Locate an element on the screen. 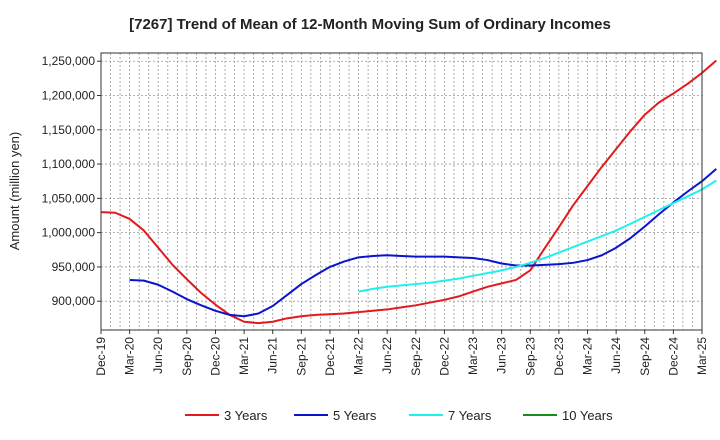  legend-label: 7 Years is located at coordinates (470, 415).